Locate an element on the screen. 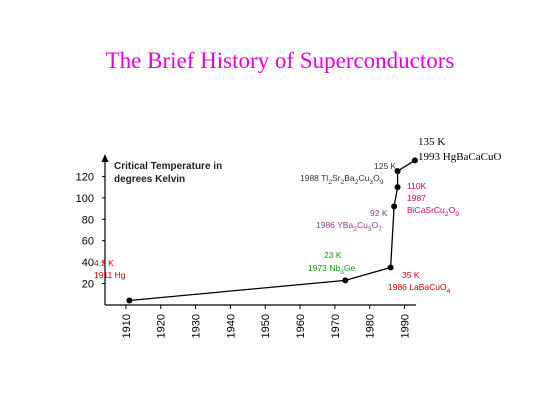 This screenshot has height=420, width=560. annotation: 1973 Nb3Ge is located at coordinates (332, 269).